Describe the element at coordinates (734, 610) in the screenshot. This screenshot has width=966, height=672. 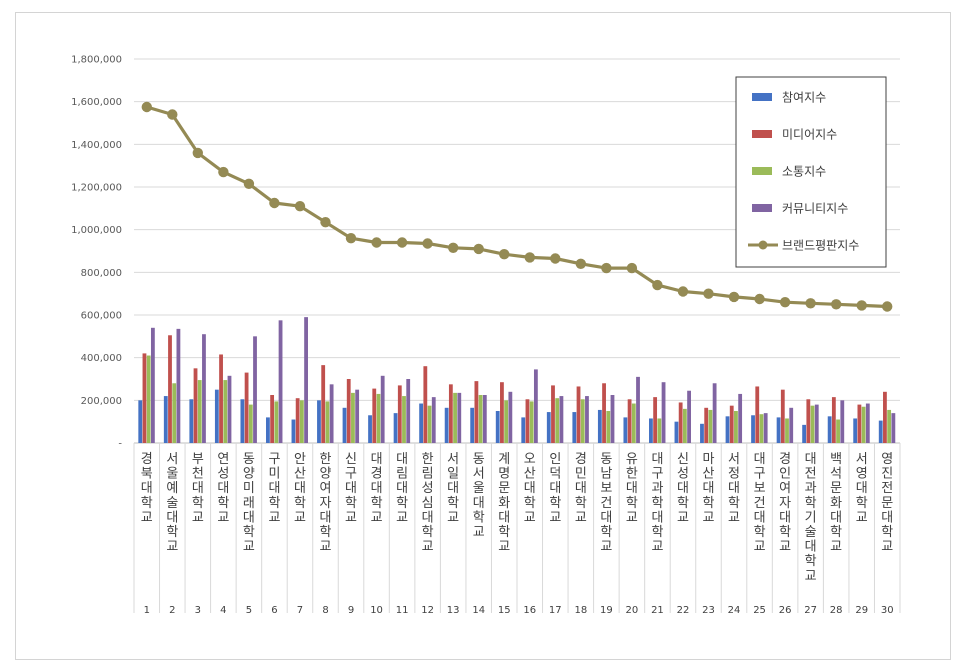
I see `x-rank-label: 24` at that location.